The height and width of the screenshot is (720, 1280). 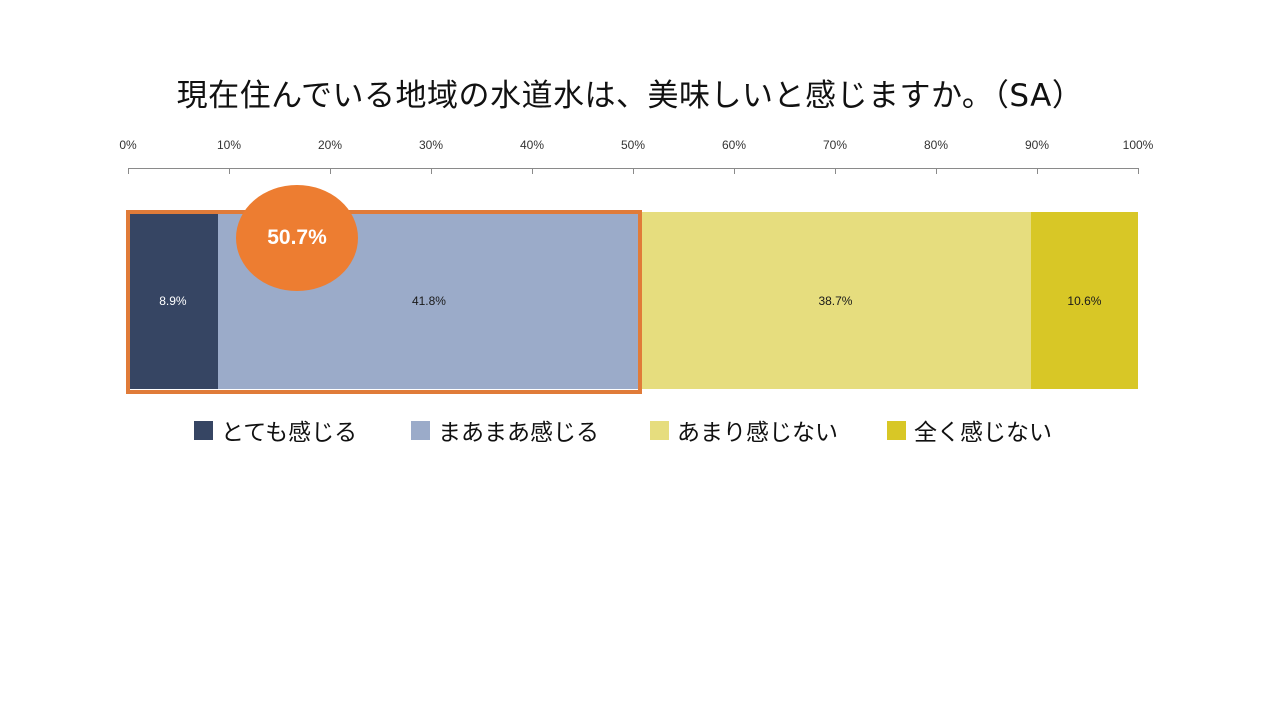 I want to click on legend-item-not-at-all: 全く感じない, so click(x=969, y=430).